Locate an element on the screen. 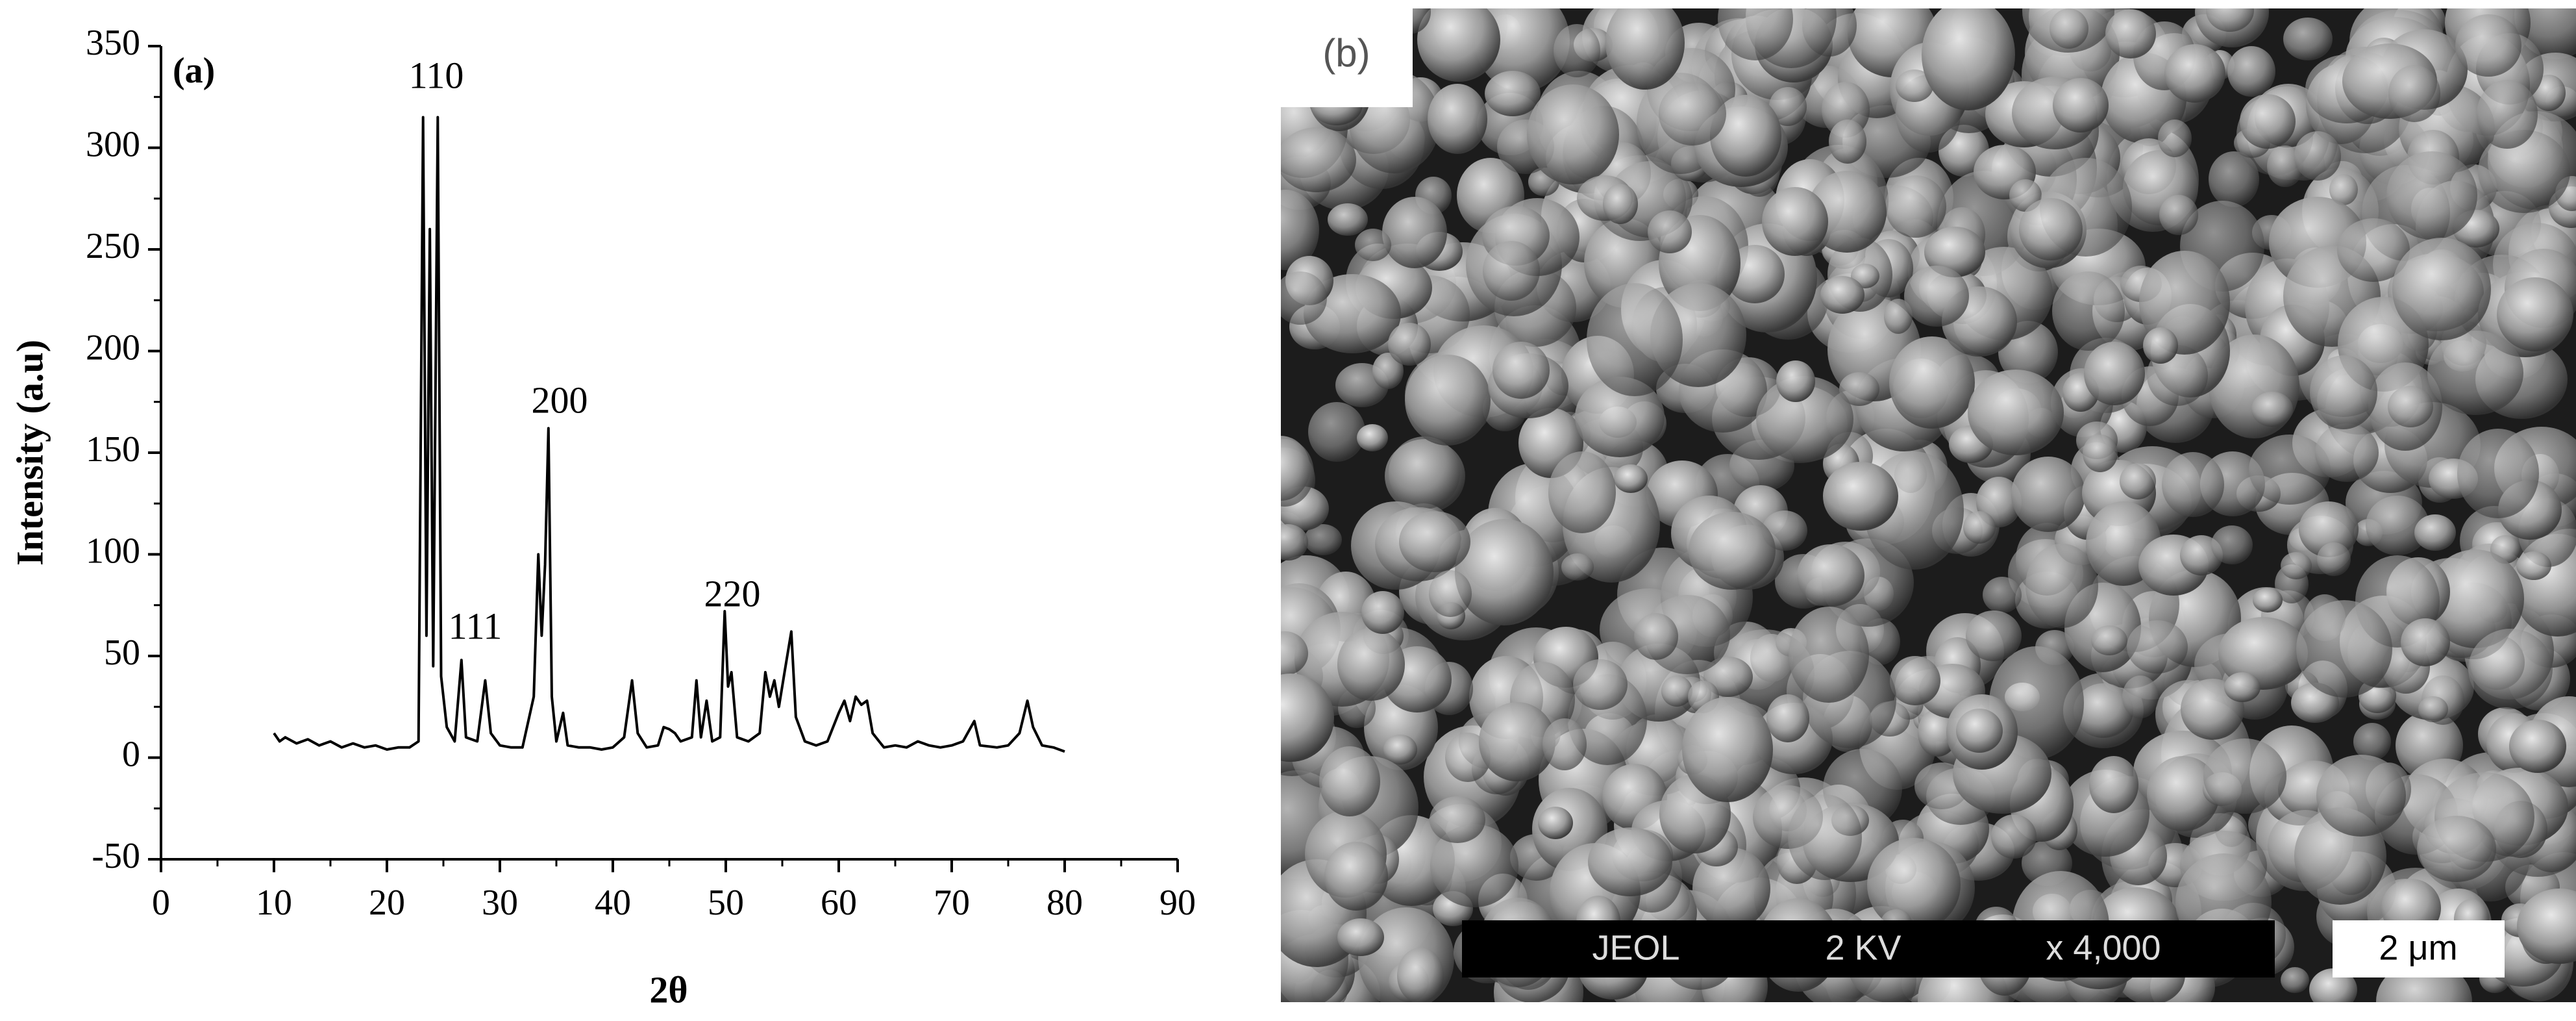 The width and height of the screenshot is (2576, 1021). x-tick-label: 40 is located at coordinates (613, 903).